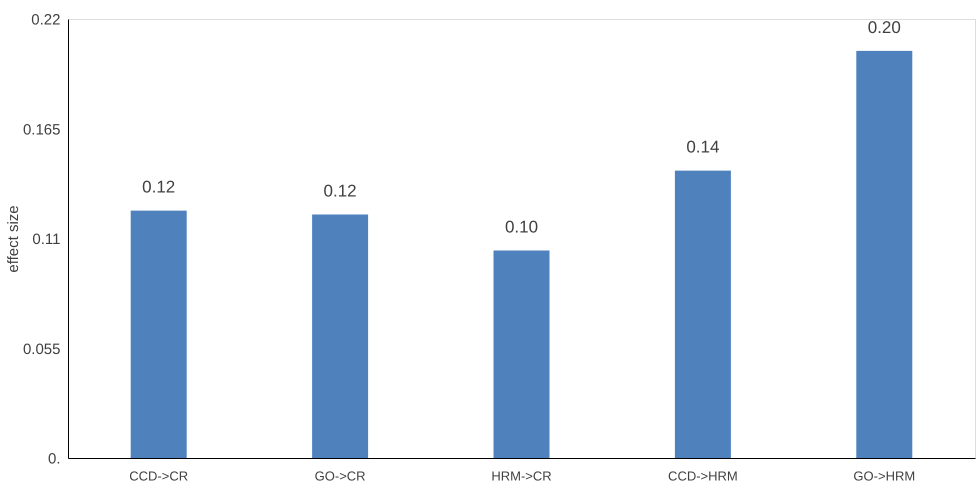 This screenshot has width=977, height=491. I want to click on y-tick-label: 0.055, so click(41, 349).